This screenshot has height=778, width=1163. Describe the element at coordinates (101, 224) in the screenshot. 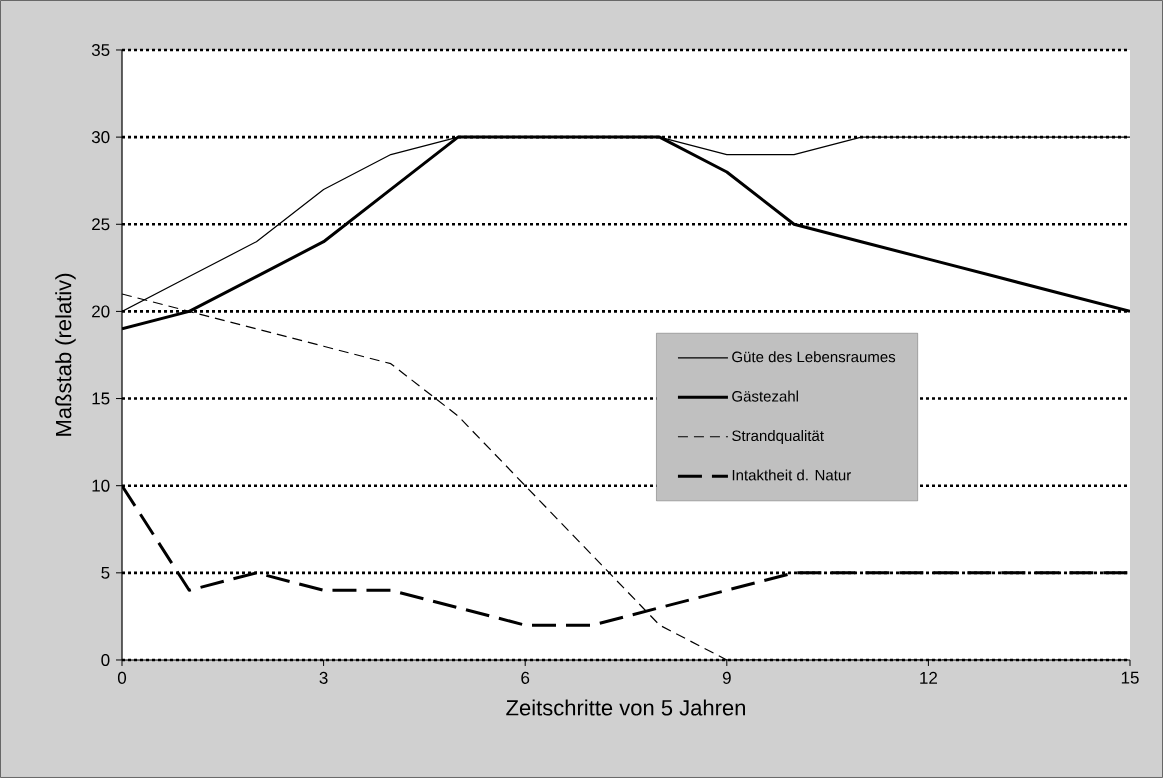

I see `y-tick-label: 25` at that location.